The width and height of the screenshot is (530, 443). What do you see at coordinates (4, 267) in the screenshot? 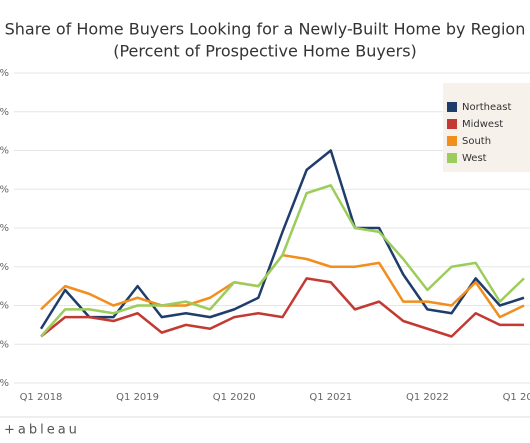
I see `y-tick-label: 30%` at bounding box center [4, 267].